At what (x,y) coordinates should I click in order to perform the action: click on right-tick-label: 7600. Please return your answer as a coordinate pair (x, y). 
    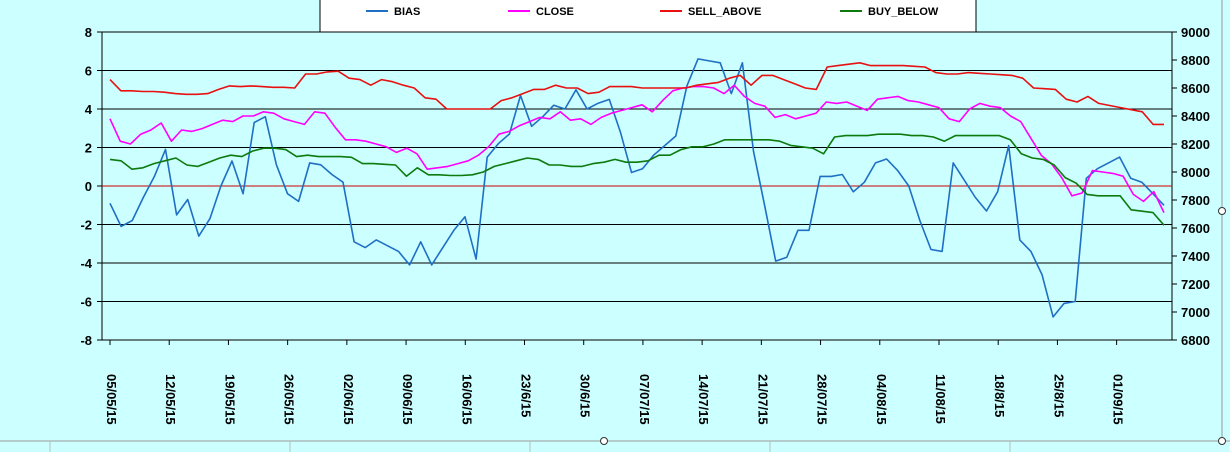
    Looking at the image, I should click on (1195, 228).